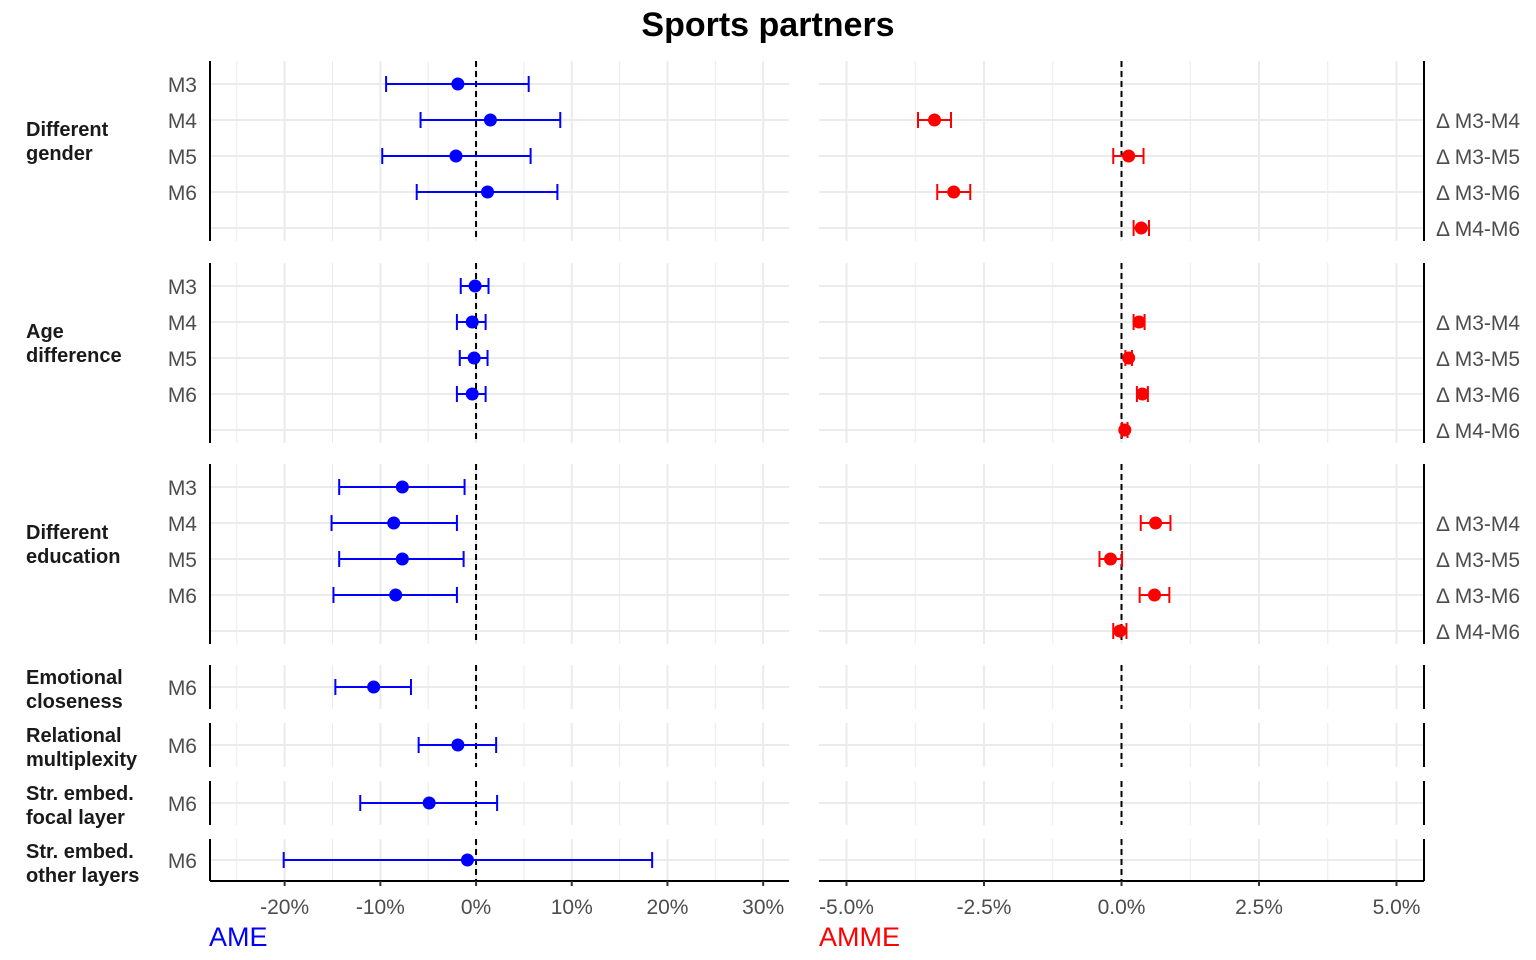 Image resolution: width=1536 pixels, height=960 pixels. I want to click on right-x-tick-label: 0.0%, so click(1122, 907).